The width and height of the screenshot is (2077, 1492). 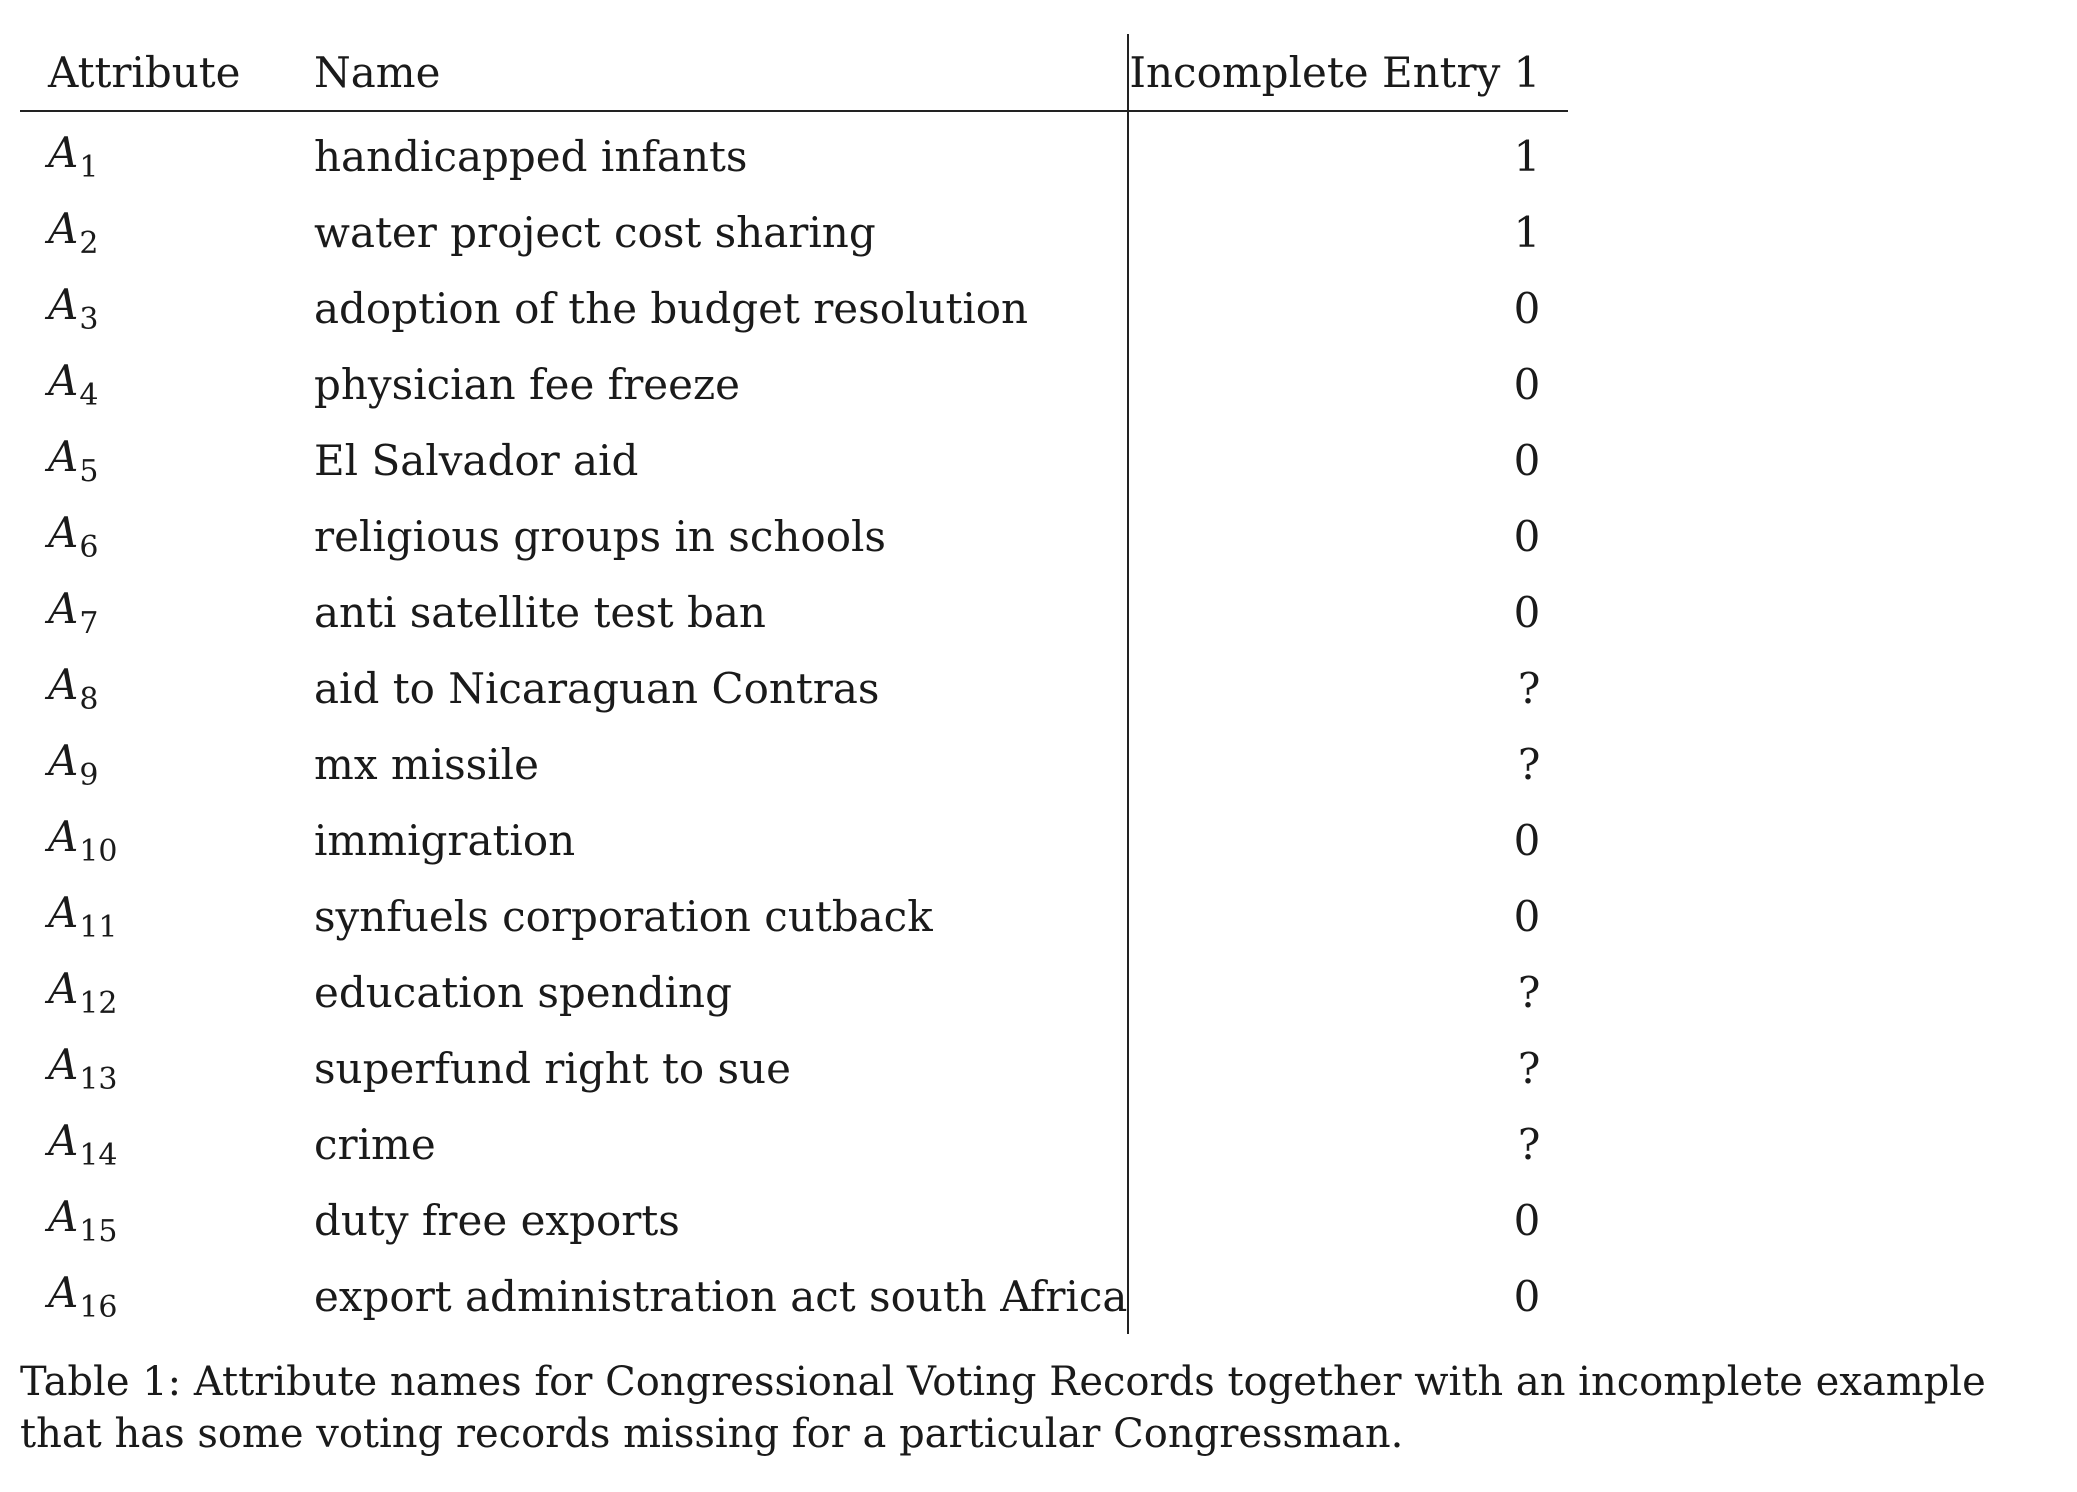 What do you see at coordinates (595, 232) in the screenshot?
I see `name-cell: water project cost sharing` at bounding box center [595, 232].